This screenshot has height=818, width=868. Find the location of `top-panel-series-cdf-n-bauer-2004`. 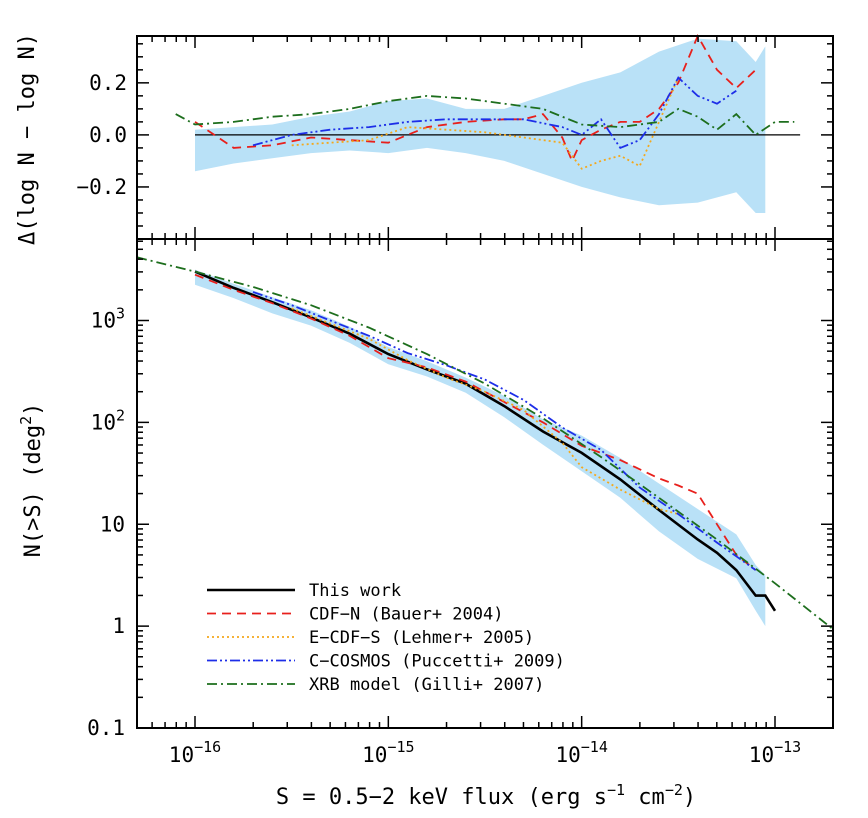

top-panel-series-cdf-n-bauer-2004 is located at coordinates (475, 98).